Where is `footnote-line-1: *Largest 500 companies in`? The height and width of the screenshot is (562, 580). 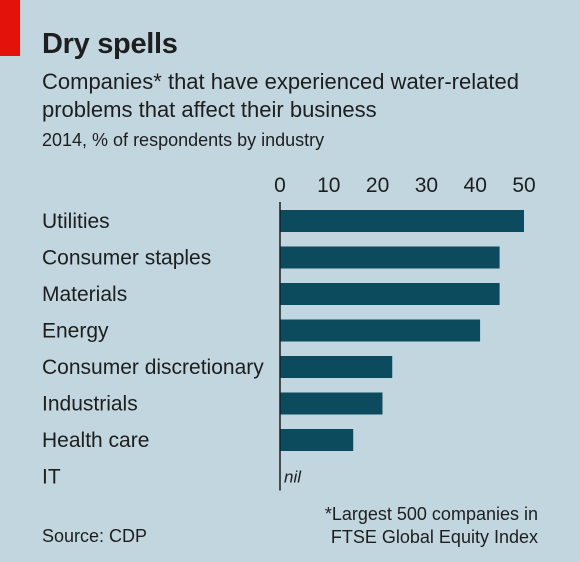 footnote-line-1: *Largest 500 companies in is located at coordinates (431, 514).